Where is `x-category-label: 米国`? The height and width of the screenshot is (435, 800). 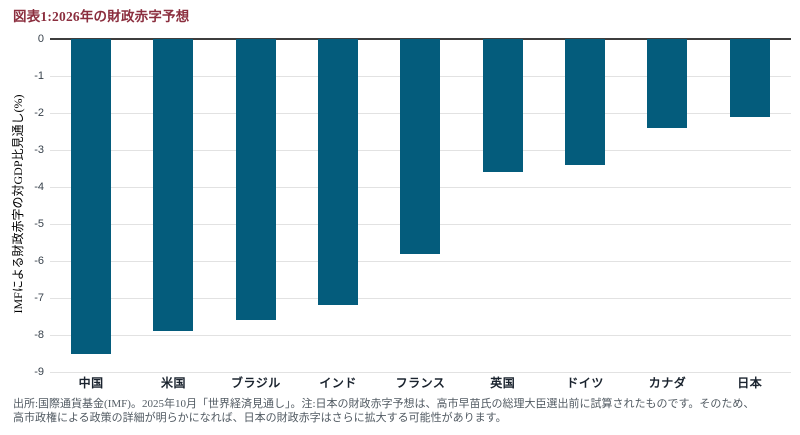
x-category-label: 米国 is located at coordinates (173, 383).